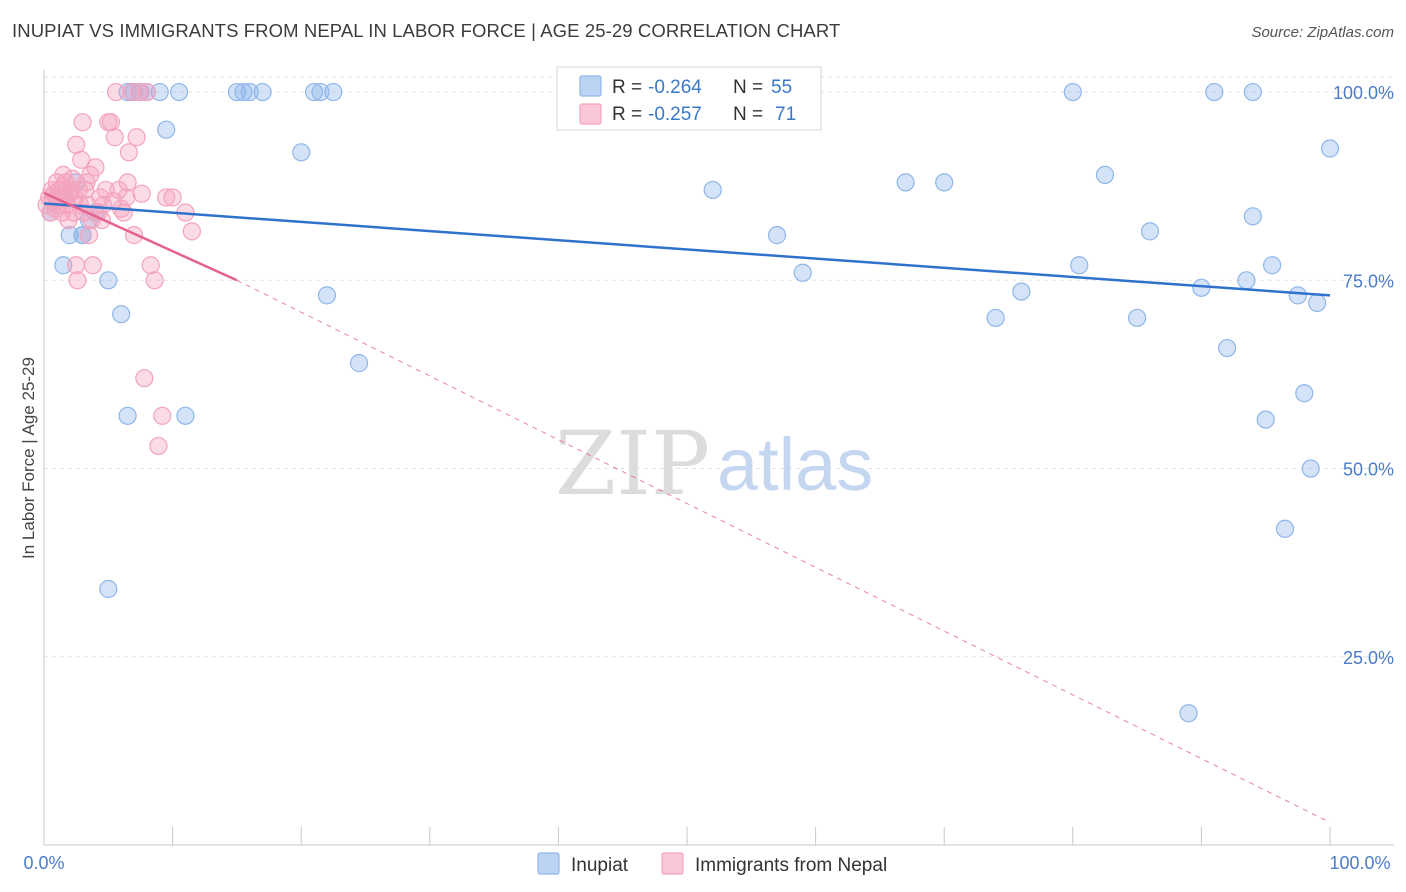 This screenshot has height=892, width=1406. I want to click on legend-box: R = -0.264 N = 55 R = -0.257 N = 71, so click(689, 98).